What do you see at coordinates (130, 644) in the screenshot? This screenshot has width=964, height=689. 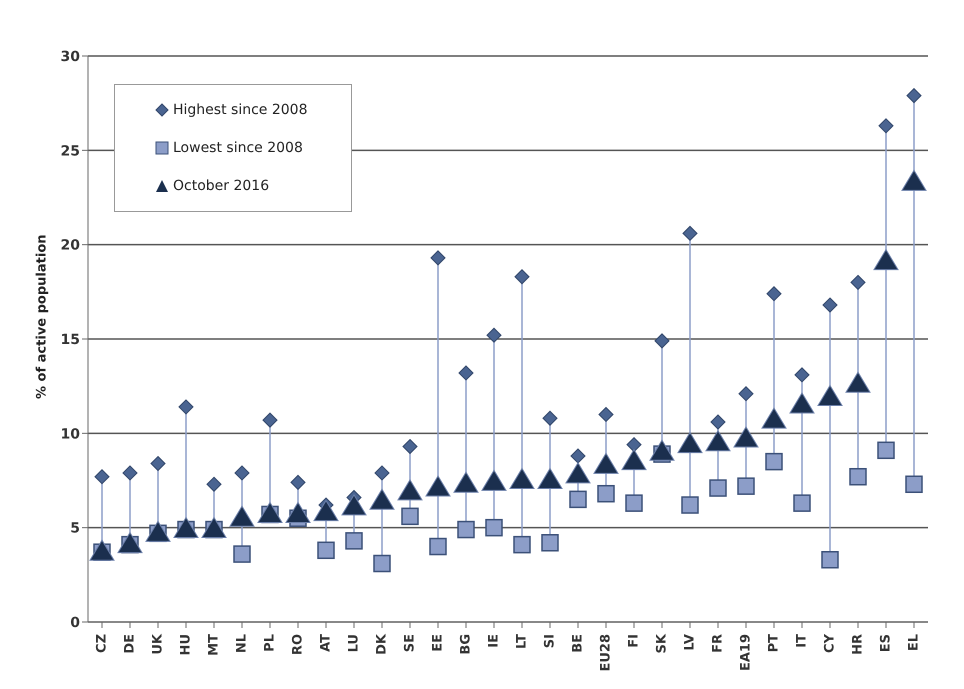 I see `x-tick-label: DE` at bounding box center [130, 644].